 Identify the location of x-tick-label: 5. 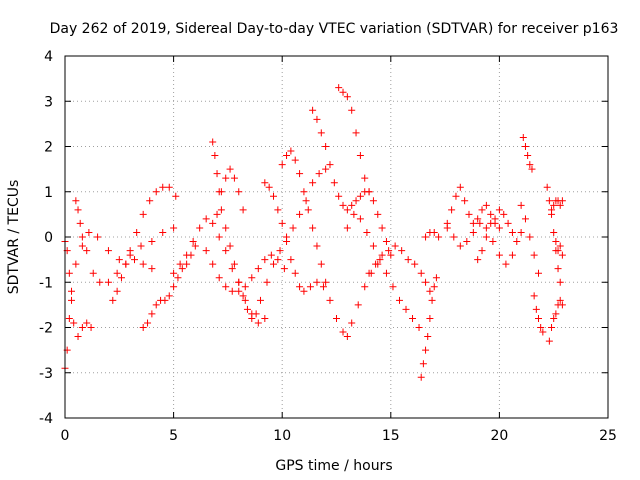
(173, 436).